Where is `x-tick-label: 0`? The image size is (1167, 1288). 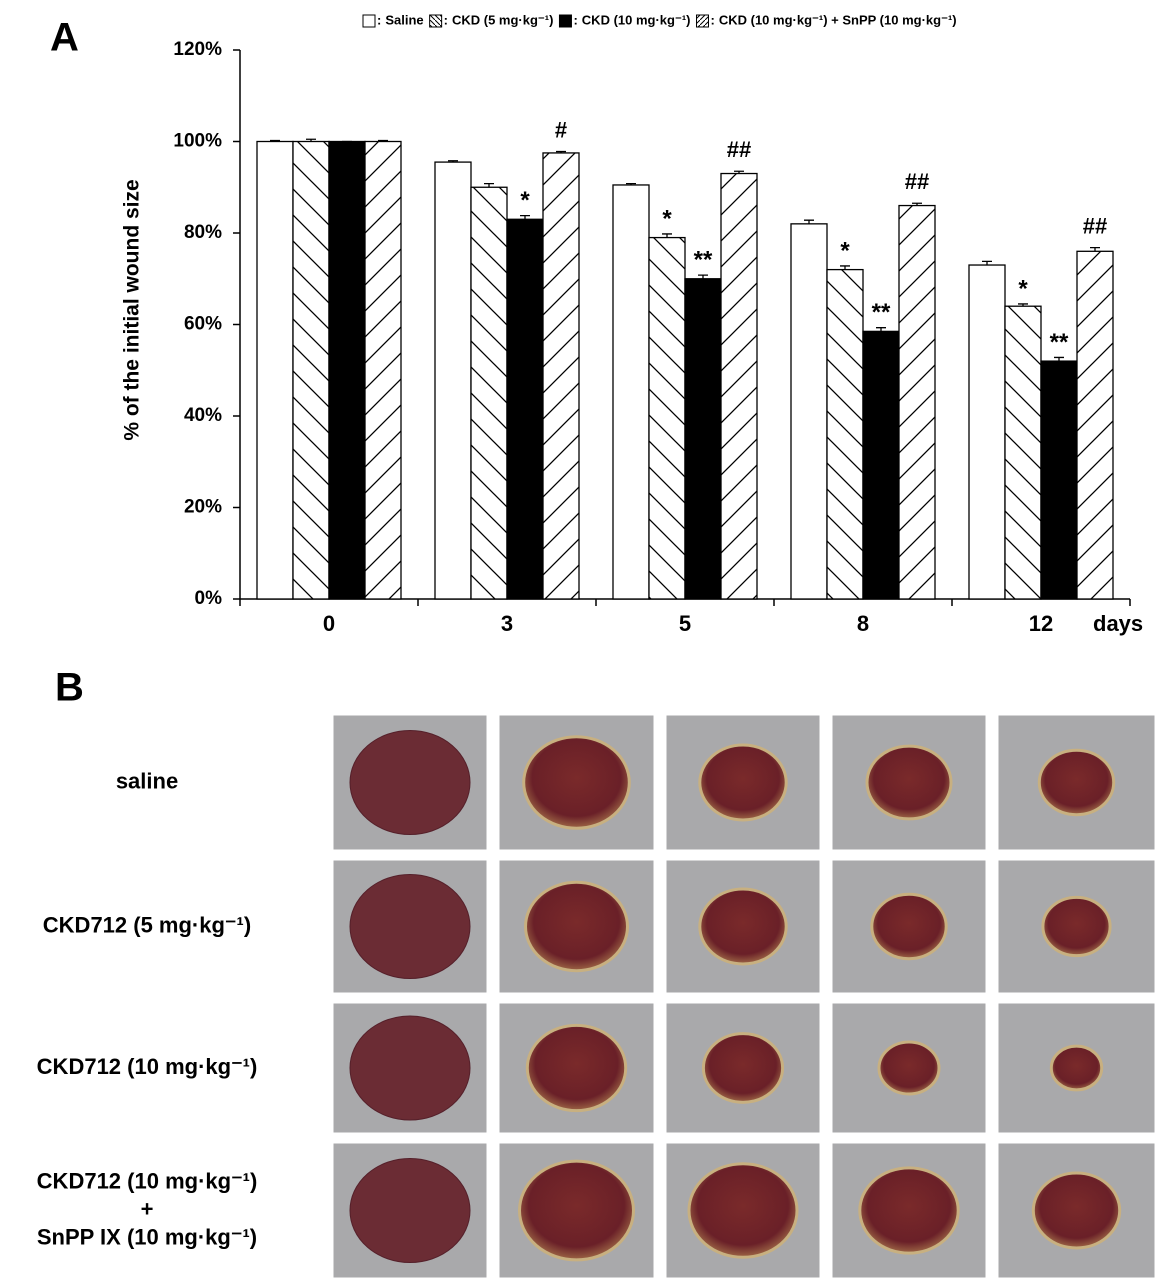
x-tick-label: 0 is located at coordinates (329, 623).